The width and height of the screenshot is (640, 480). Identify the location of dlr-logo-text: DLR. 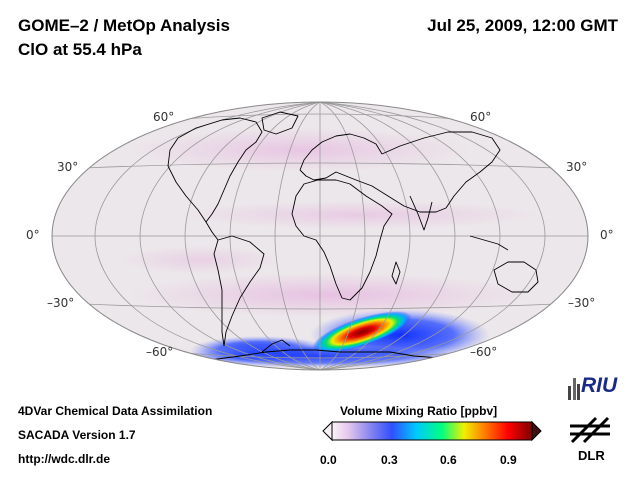
(591, 455).